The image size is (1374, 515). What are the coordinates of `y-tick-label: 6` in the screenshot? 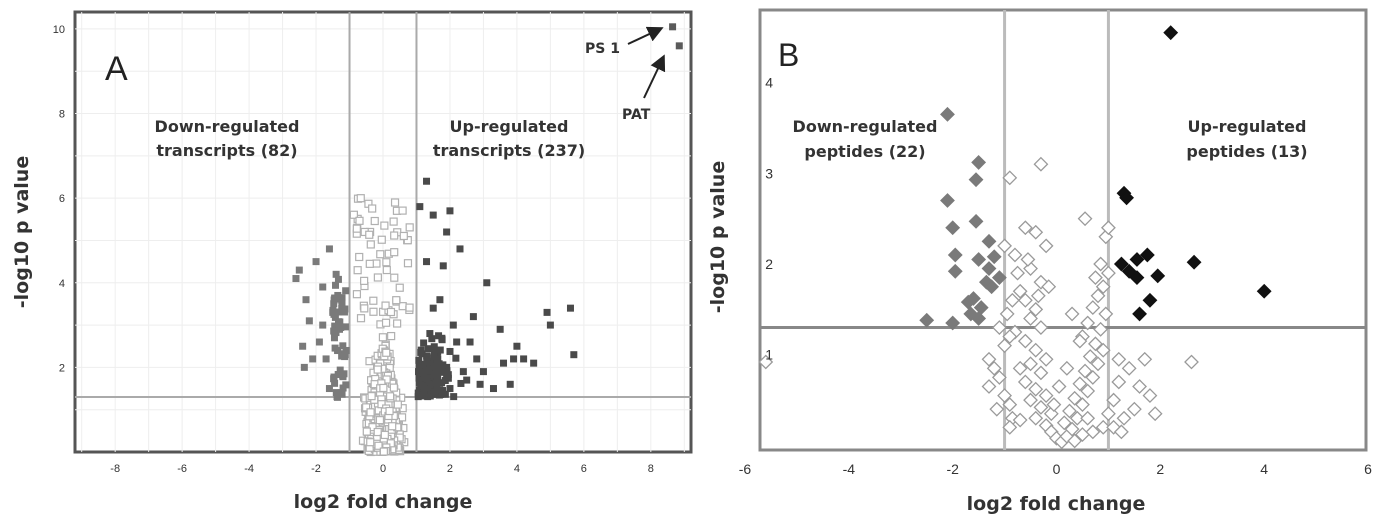 It's located at (62, 199).